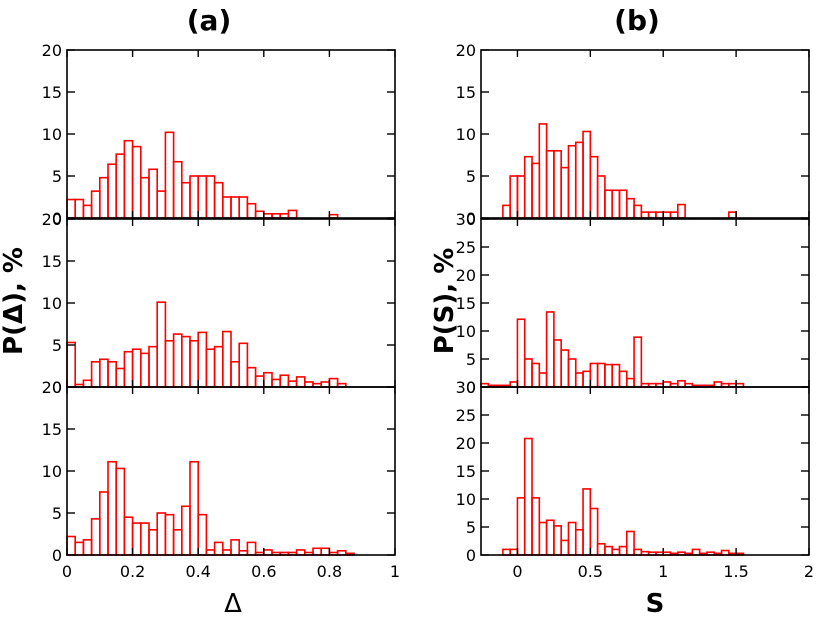 This screenshot has width=830, height=617. I want to click on panel-b-subplot-2: 0 5 10 15 20 25 30, so click(633, 303).